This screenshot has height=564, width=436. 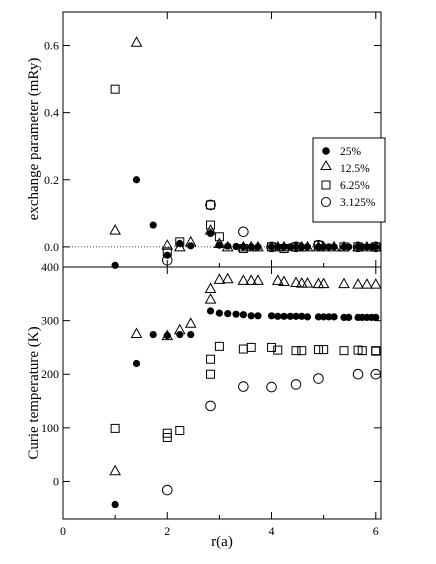 I want to click on legend-label-25: 25%, so click(x=351, y=152).